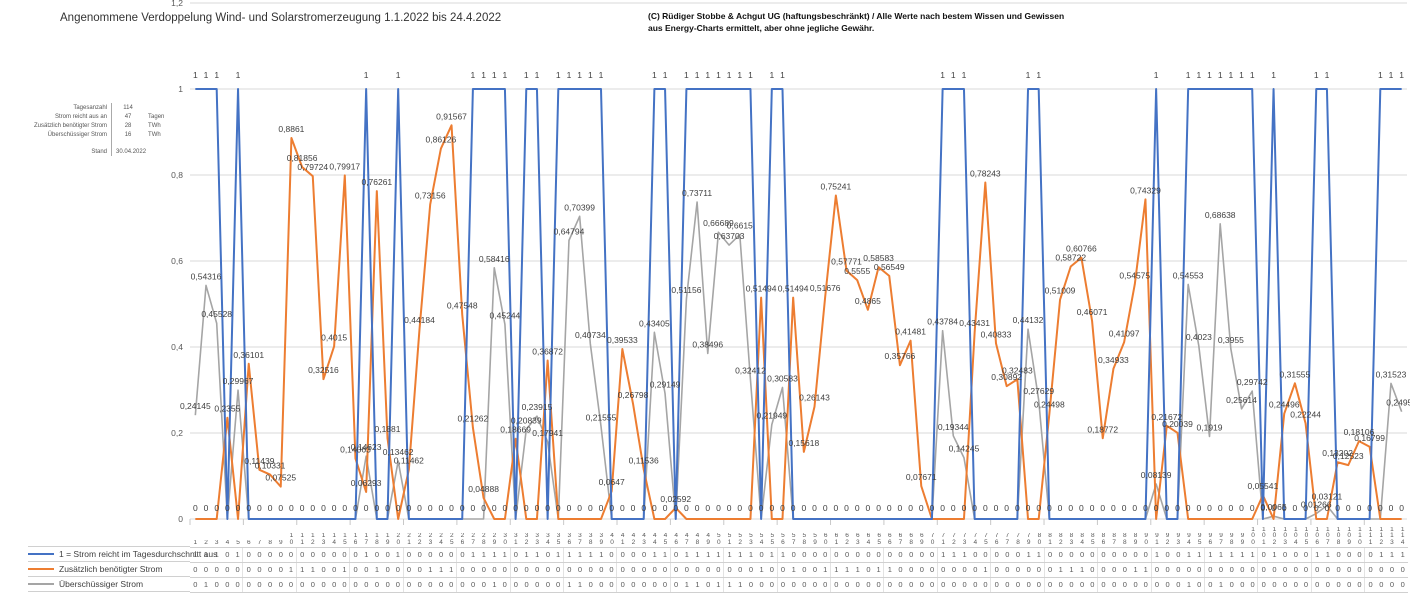 This screenshot has width=1410, height=593. I want to click on orange-value-label: 0,44184, so click(419, 320).